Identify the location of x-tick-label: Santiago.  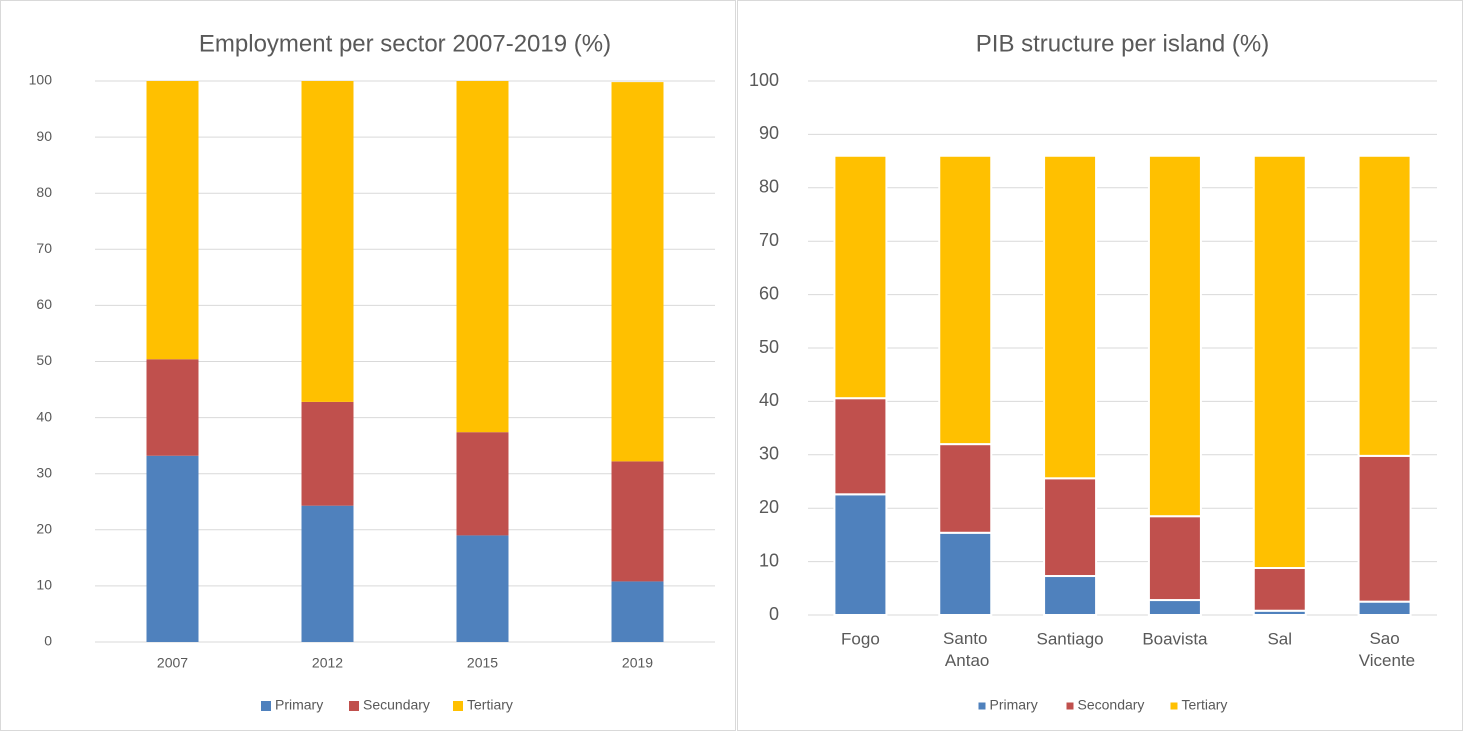
(1070, 638).